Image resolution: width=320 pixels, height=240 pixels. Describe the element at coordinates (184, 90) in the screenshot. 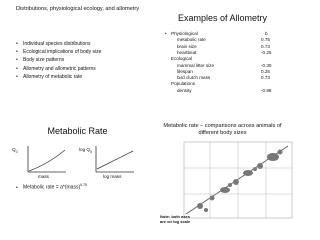

I see `row-label: density` at that location.